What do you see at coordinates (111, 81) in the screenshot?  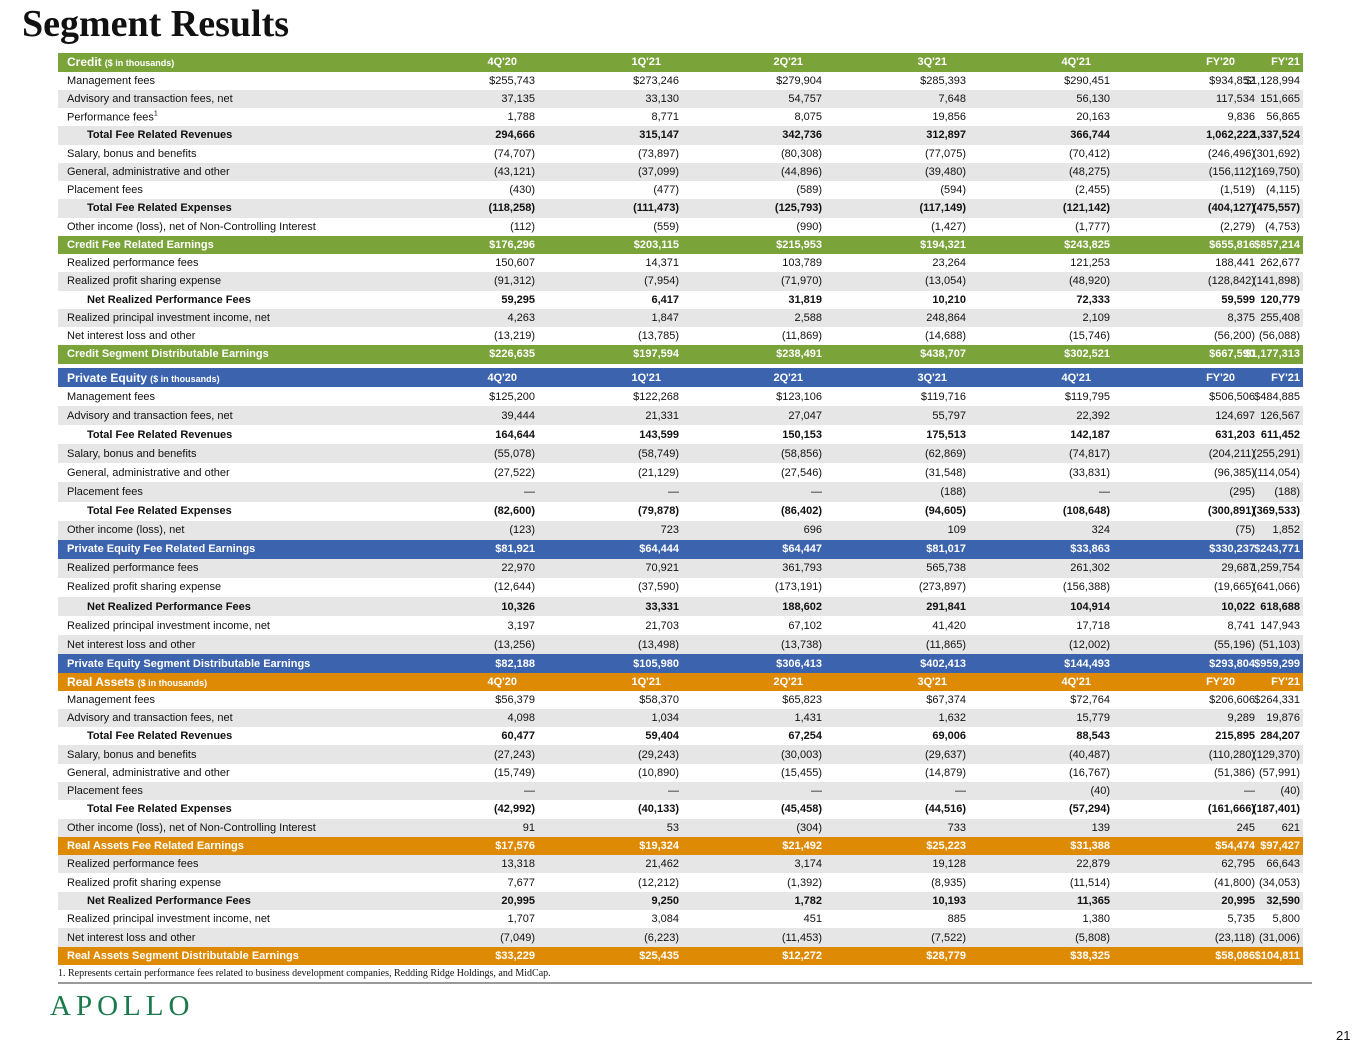 I see `row-label: Management fees` at bounding box center [111, 81].